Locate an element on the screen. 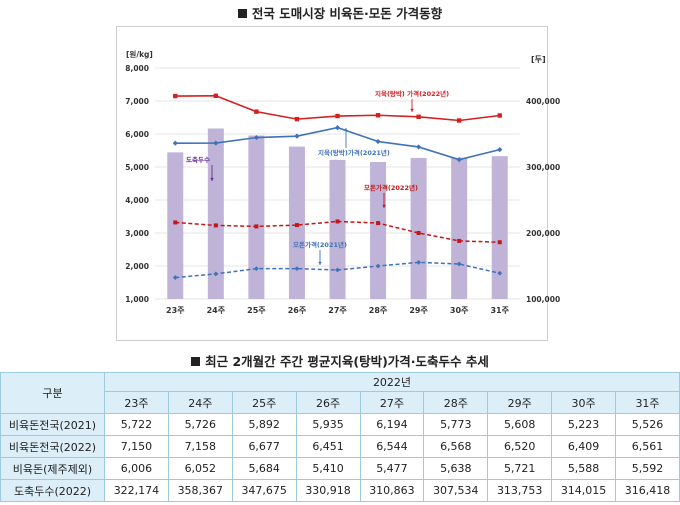 This screenshot has height=505, width=680. left-tick-label: 3,000 is located at coordinates (137, 233).